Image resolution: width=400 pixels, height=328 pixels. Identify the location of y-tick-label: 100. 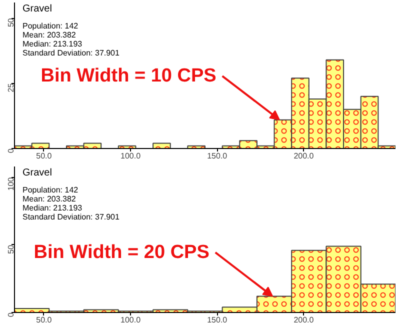
(11, 183).